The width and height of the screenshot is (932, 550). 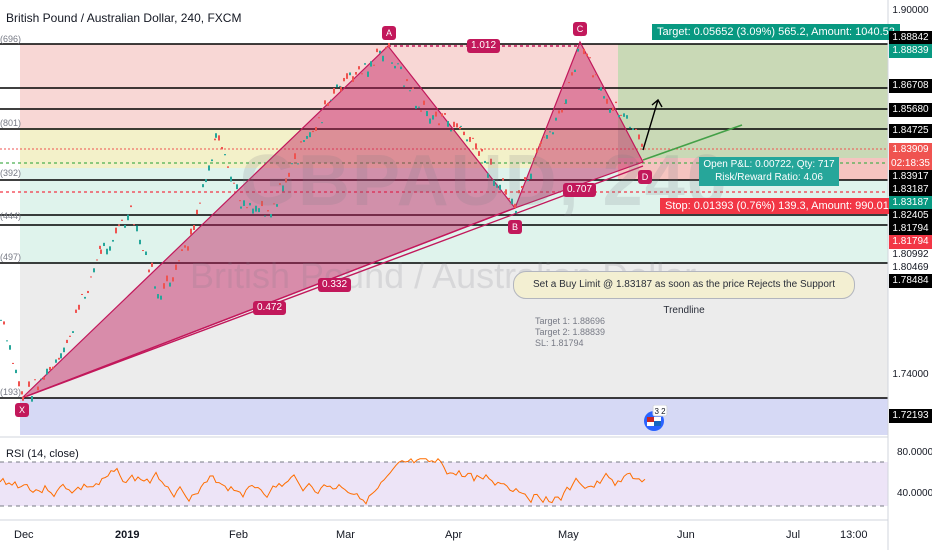 I want to click on price-label: 1.82405, so click(x=910, y=215).